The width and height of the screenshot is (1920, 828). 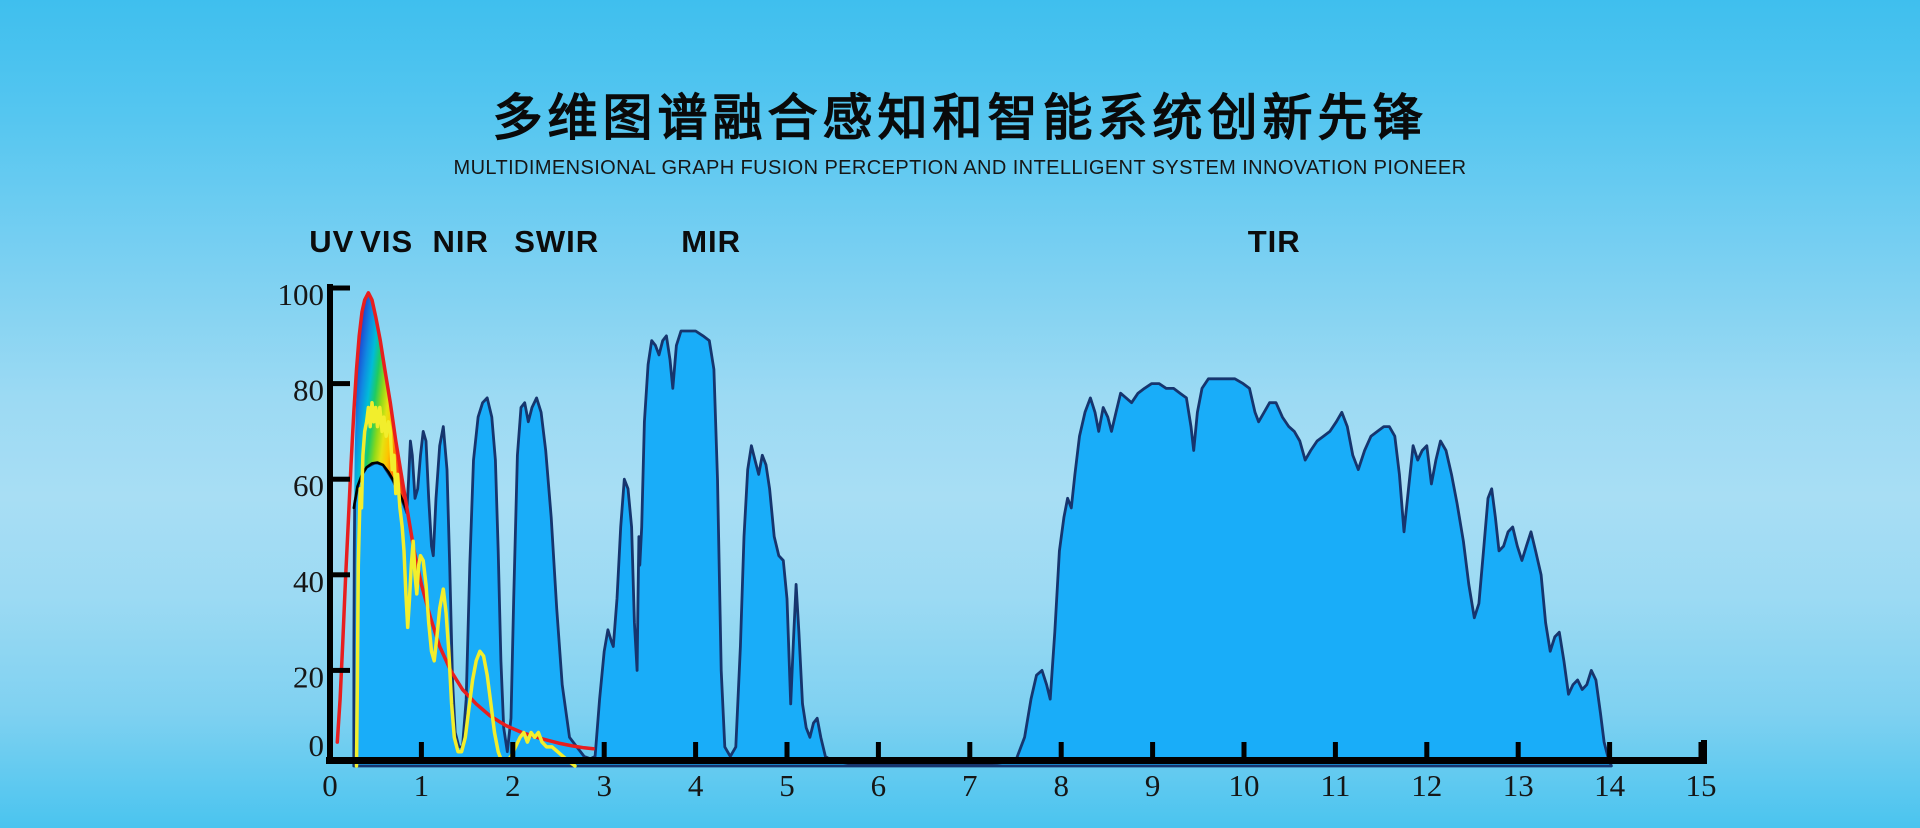 What do you see at coordinates (1153, 785) in the screenshot?
I see `x-tick-label: 9` at bounding box center [1153, 785].